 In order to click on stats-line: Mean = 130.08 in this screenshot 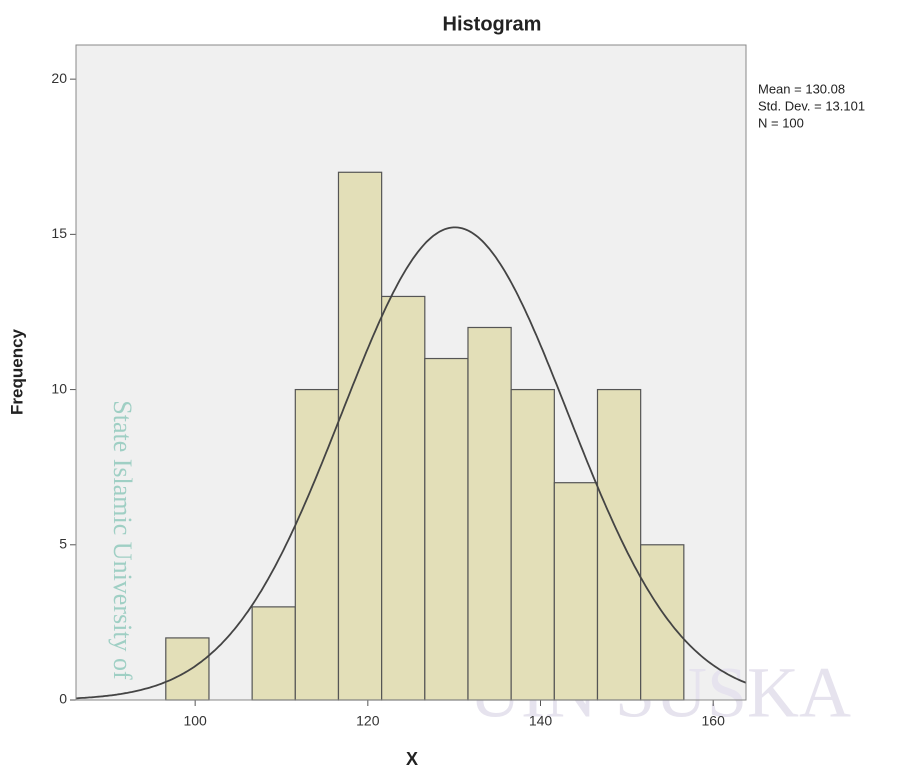, I will do `click(801, 88)`.